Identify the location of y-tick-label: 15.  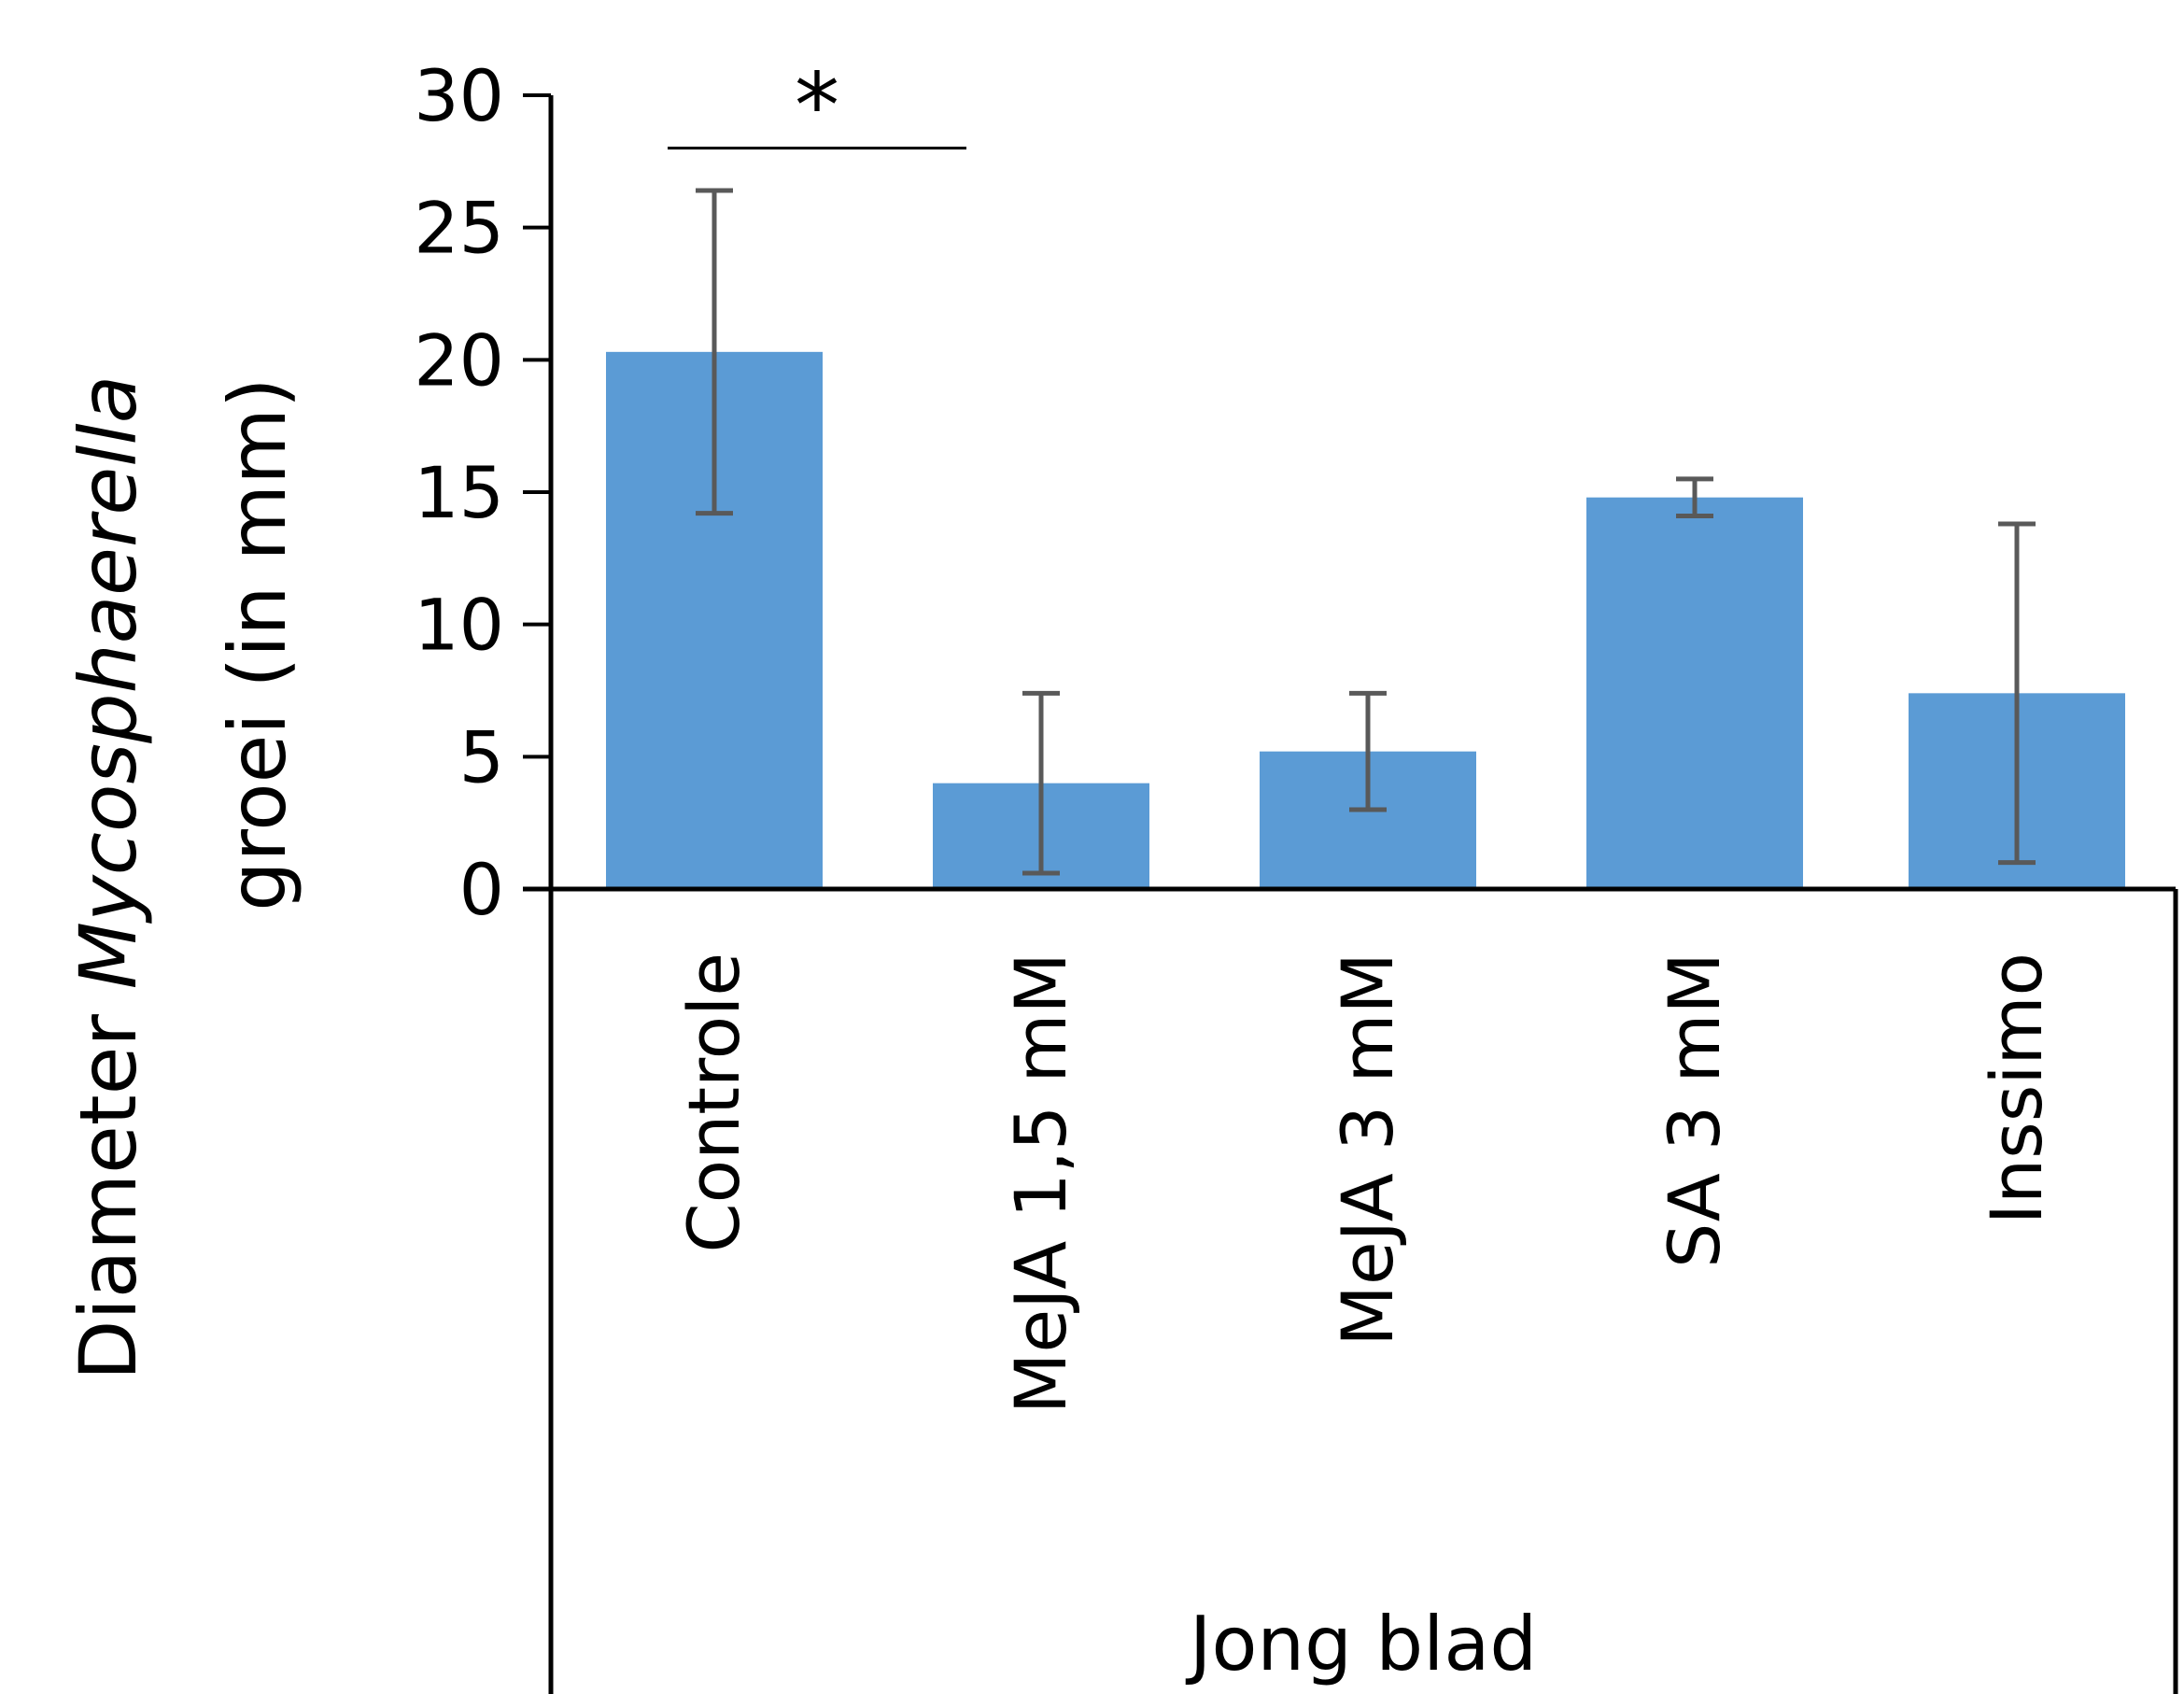
(459, 492).